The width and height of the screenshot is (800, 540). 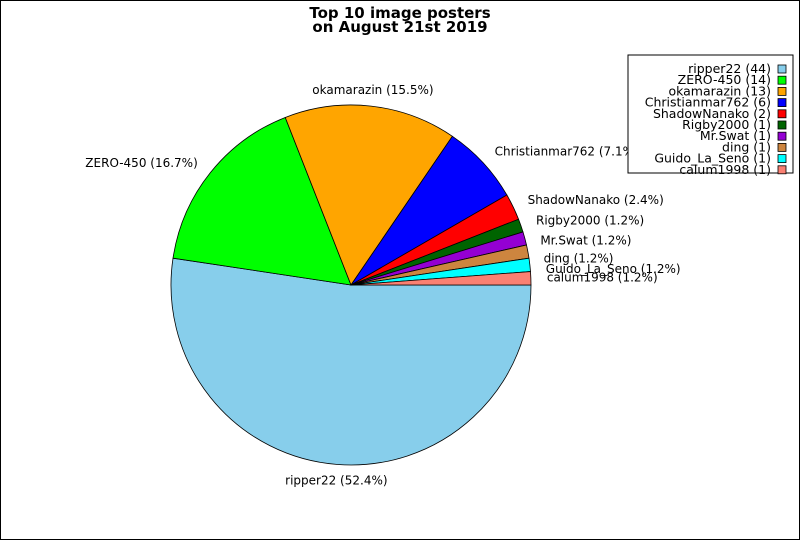 What do you see at coordinates (782, 170) in the screenshot?
I see `legend-swatch-calum1998` at bounding box center [782, 170].